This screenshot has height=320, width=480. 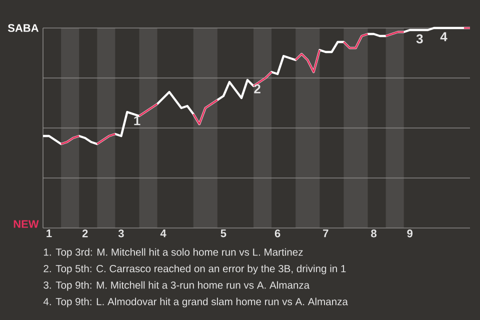 What do you see at coordinates (419, 39) in the screenshot?
I see `annotation: 3` at bounding box center [419, 39].